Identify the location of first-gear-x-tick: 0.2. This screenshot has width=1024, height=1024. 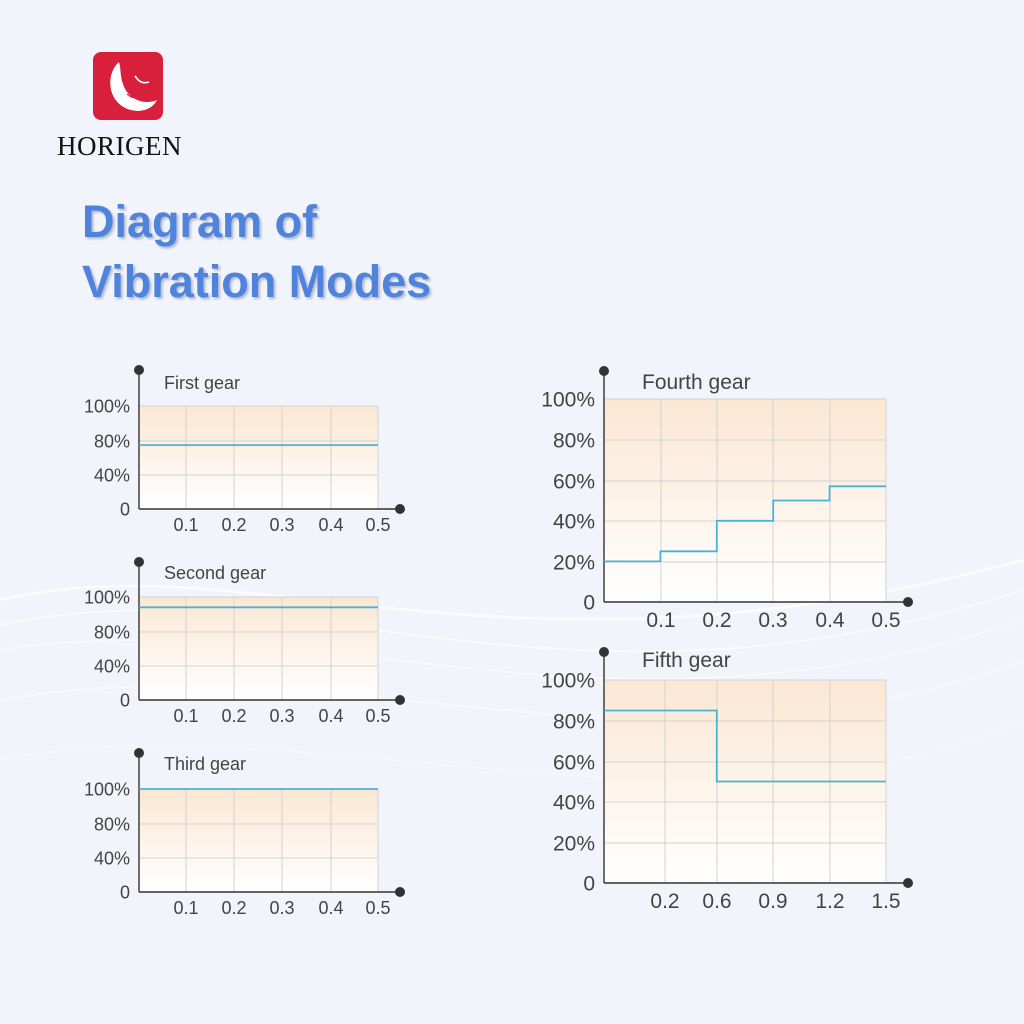
(233, 525).